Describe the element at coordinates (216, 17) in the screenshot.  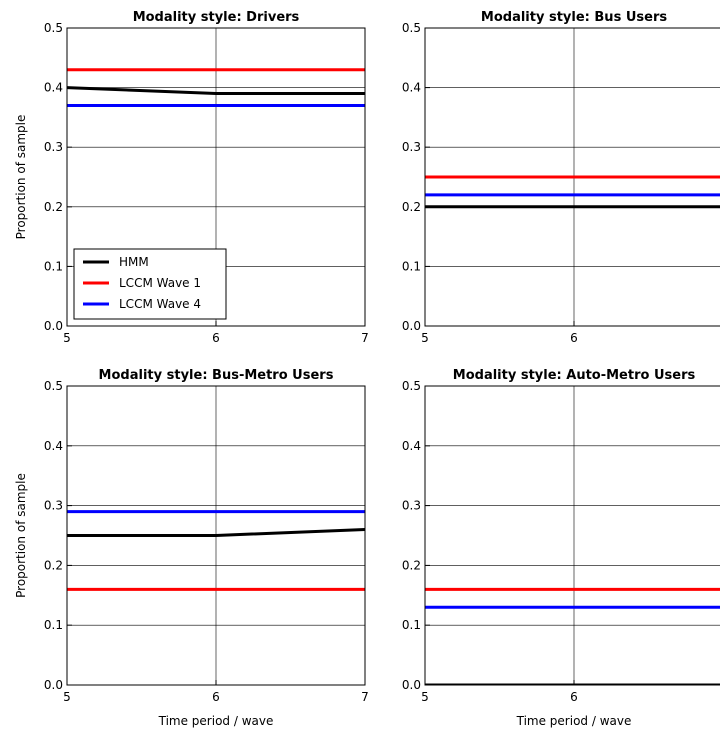
I see `subplot-title: Modality style: Drivers` at that location.